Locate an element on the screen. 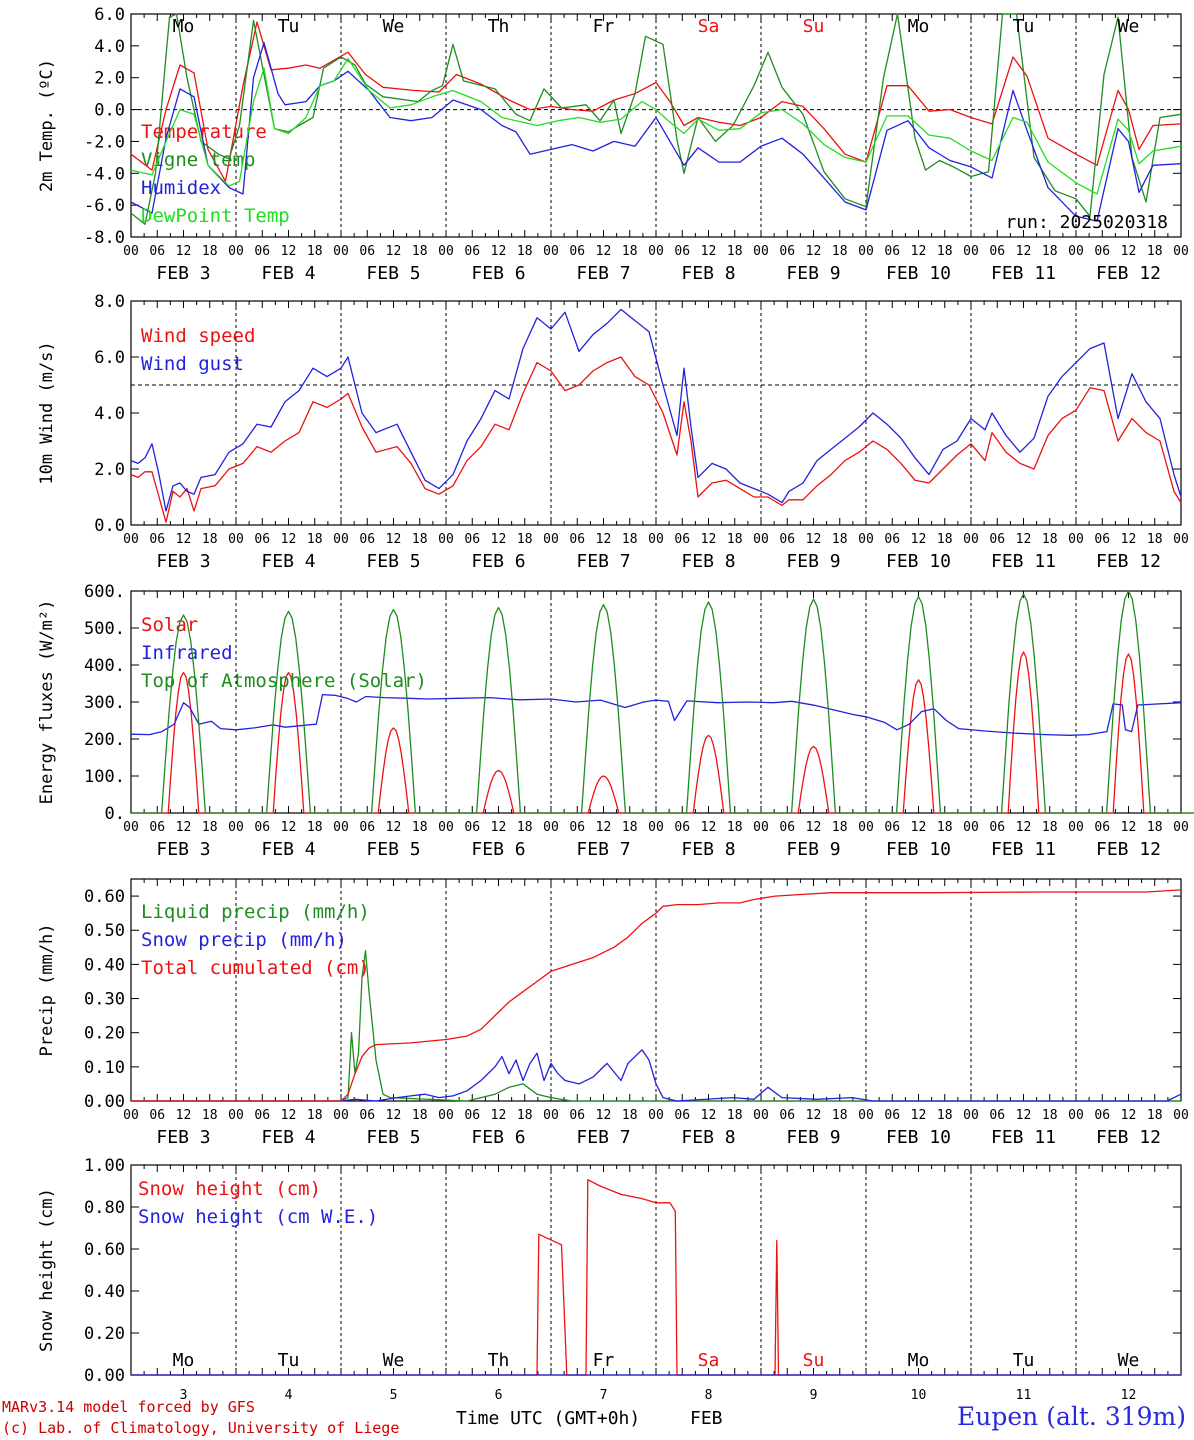  wind-series-wind-speed is located at coordinates (656, 439).